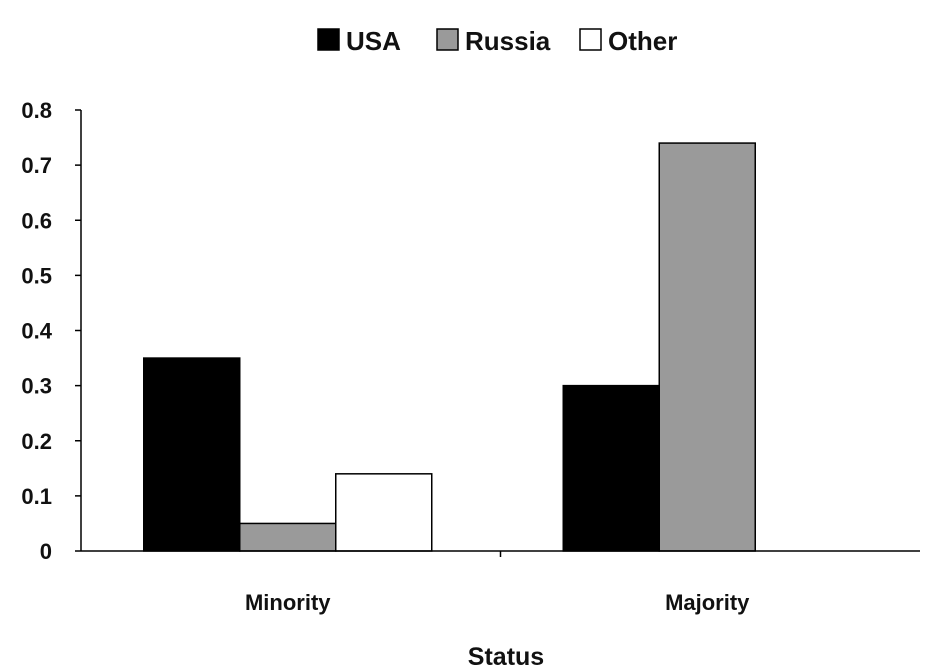 The width and height of the screenshot is (928, 672). Describe the element at coordinates (288, 602) in the screenshot. I see `x-category-label: Minority` at that location.